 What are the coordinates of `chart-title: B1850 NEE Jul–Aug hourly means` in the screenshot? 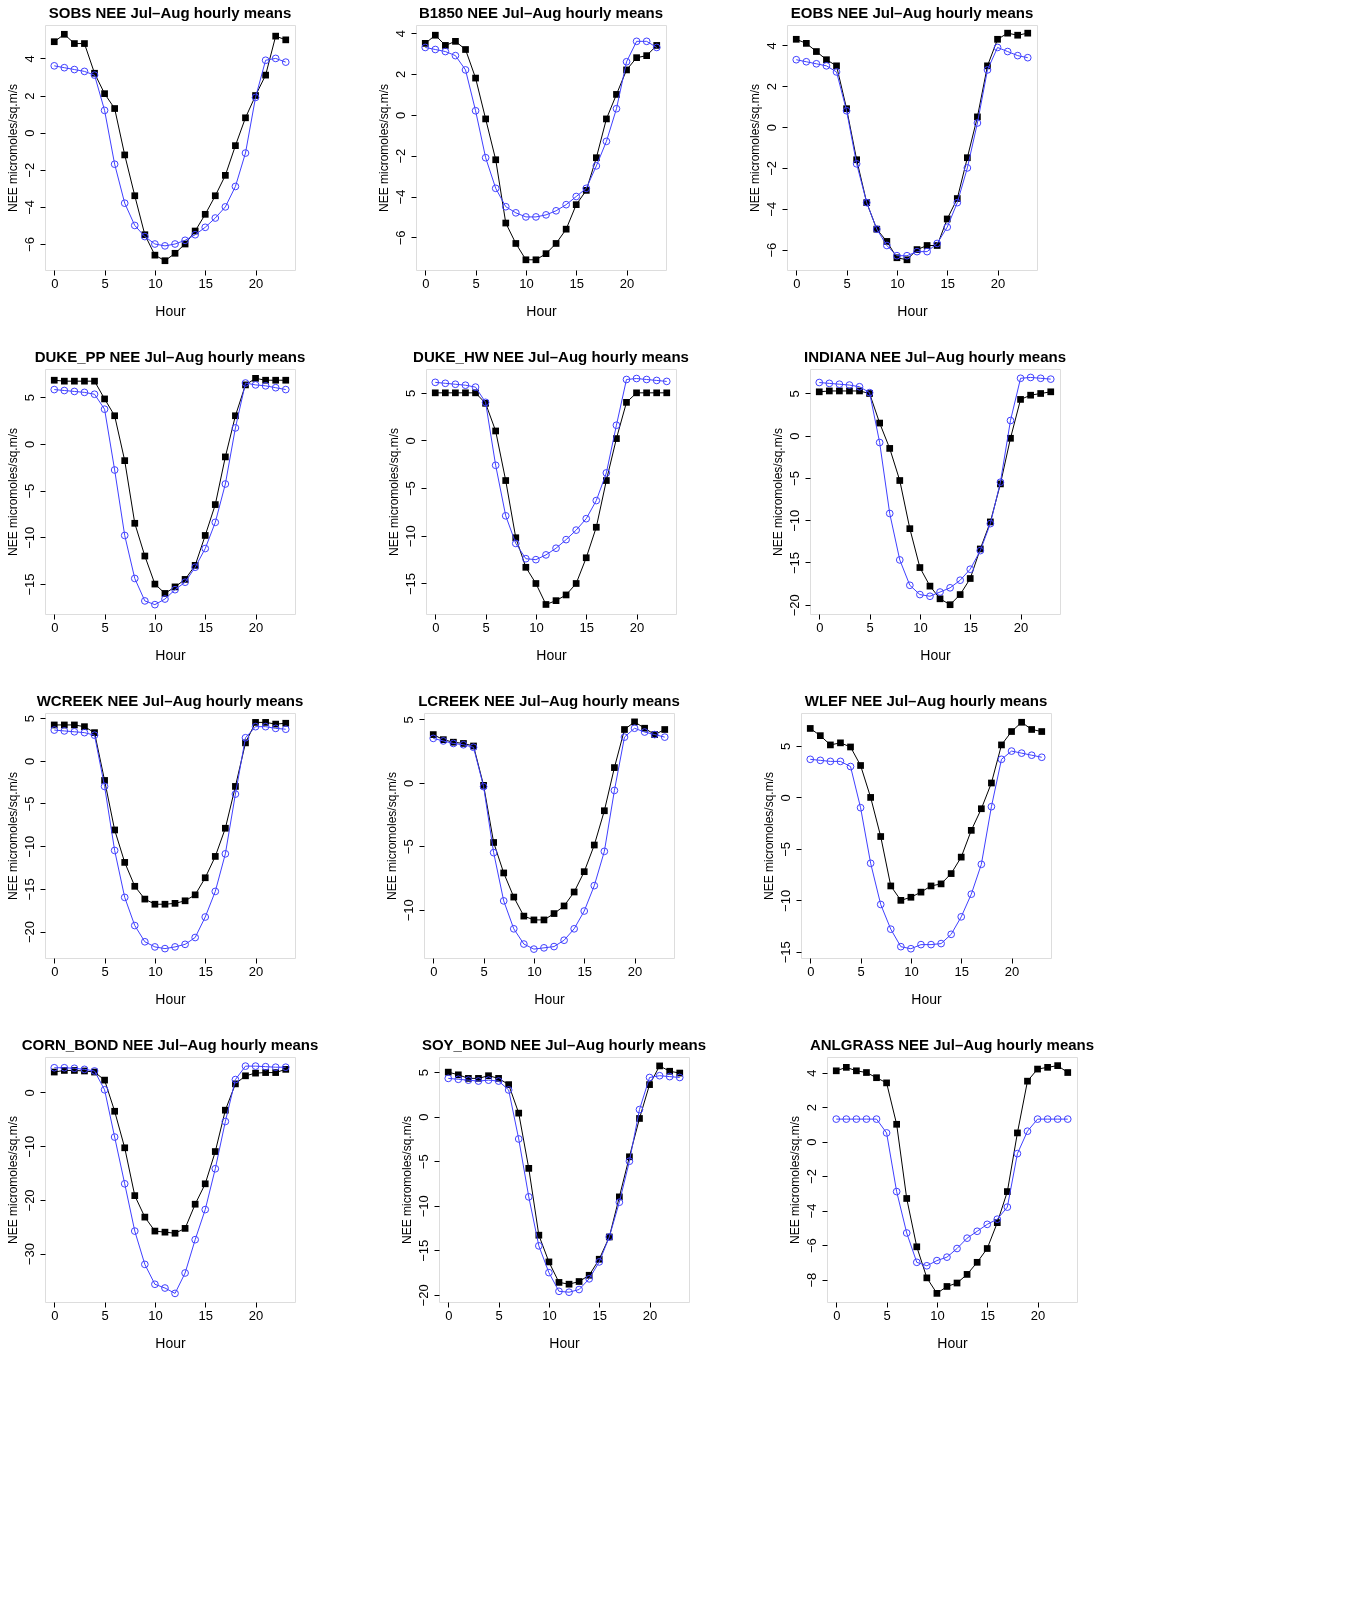 It's located at (541, 12).